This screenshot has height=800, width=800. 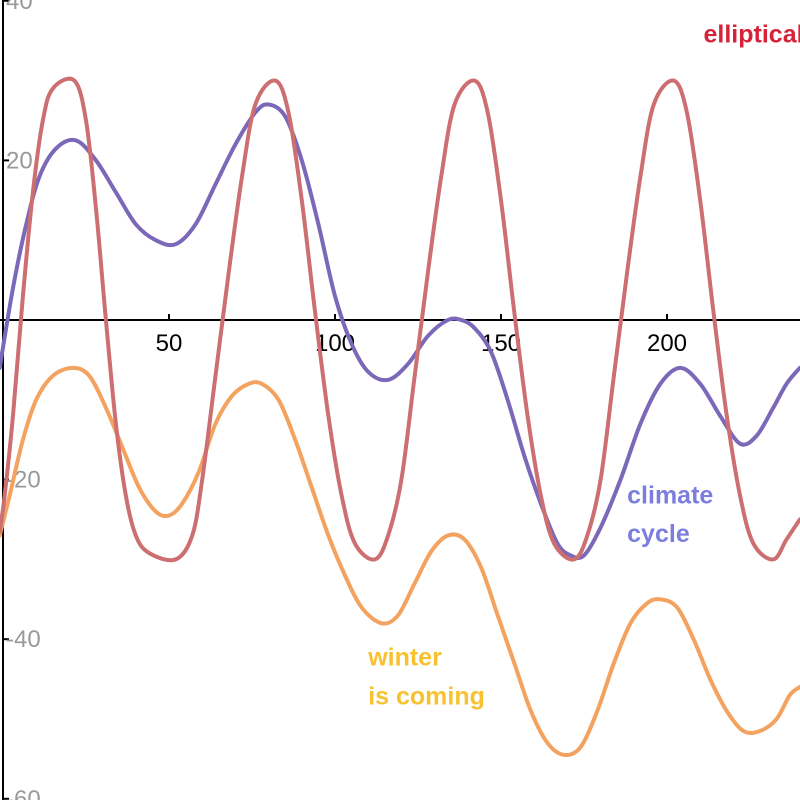 What do you see at coordinates (658, 534) in the screenshot?
I see `series-label-cycle-label: cycle` at bounding box center [658, 534].